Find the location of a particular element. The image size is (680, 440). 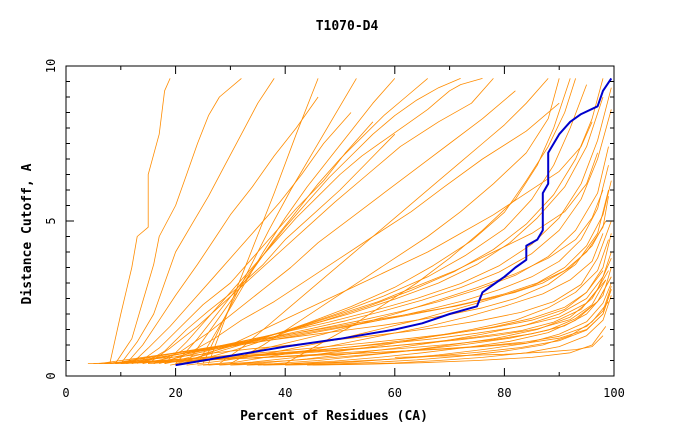

y-tick-label: 0 is located at coordinates (51, 375).